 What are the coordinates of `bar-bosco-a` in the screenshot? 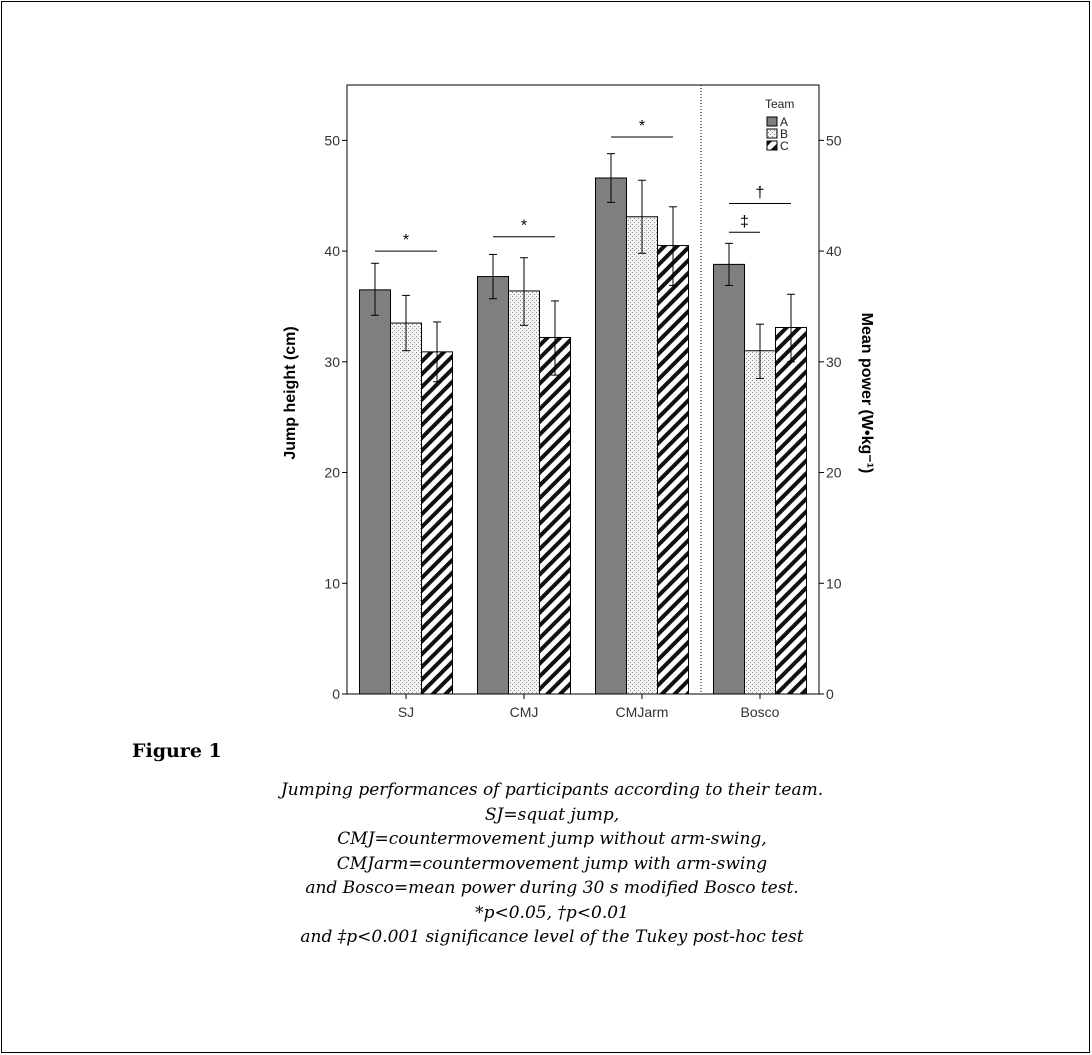 It's located at (729, 479).